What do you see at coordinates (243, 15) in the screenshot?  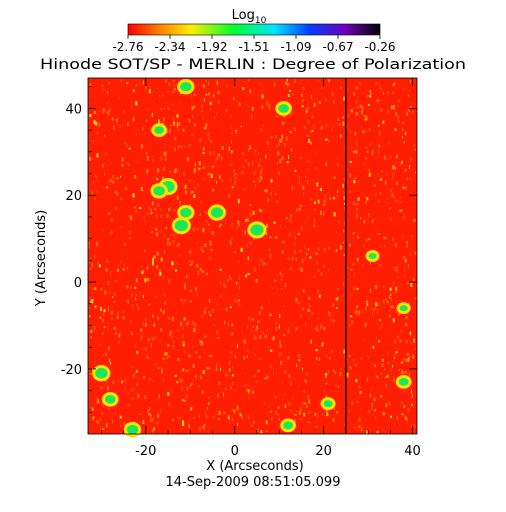 I see `colorbar-title-main: Log` at bounding box center [243, 15].